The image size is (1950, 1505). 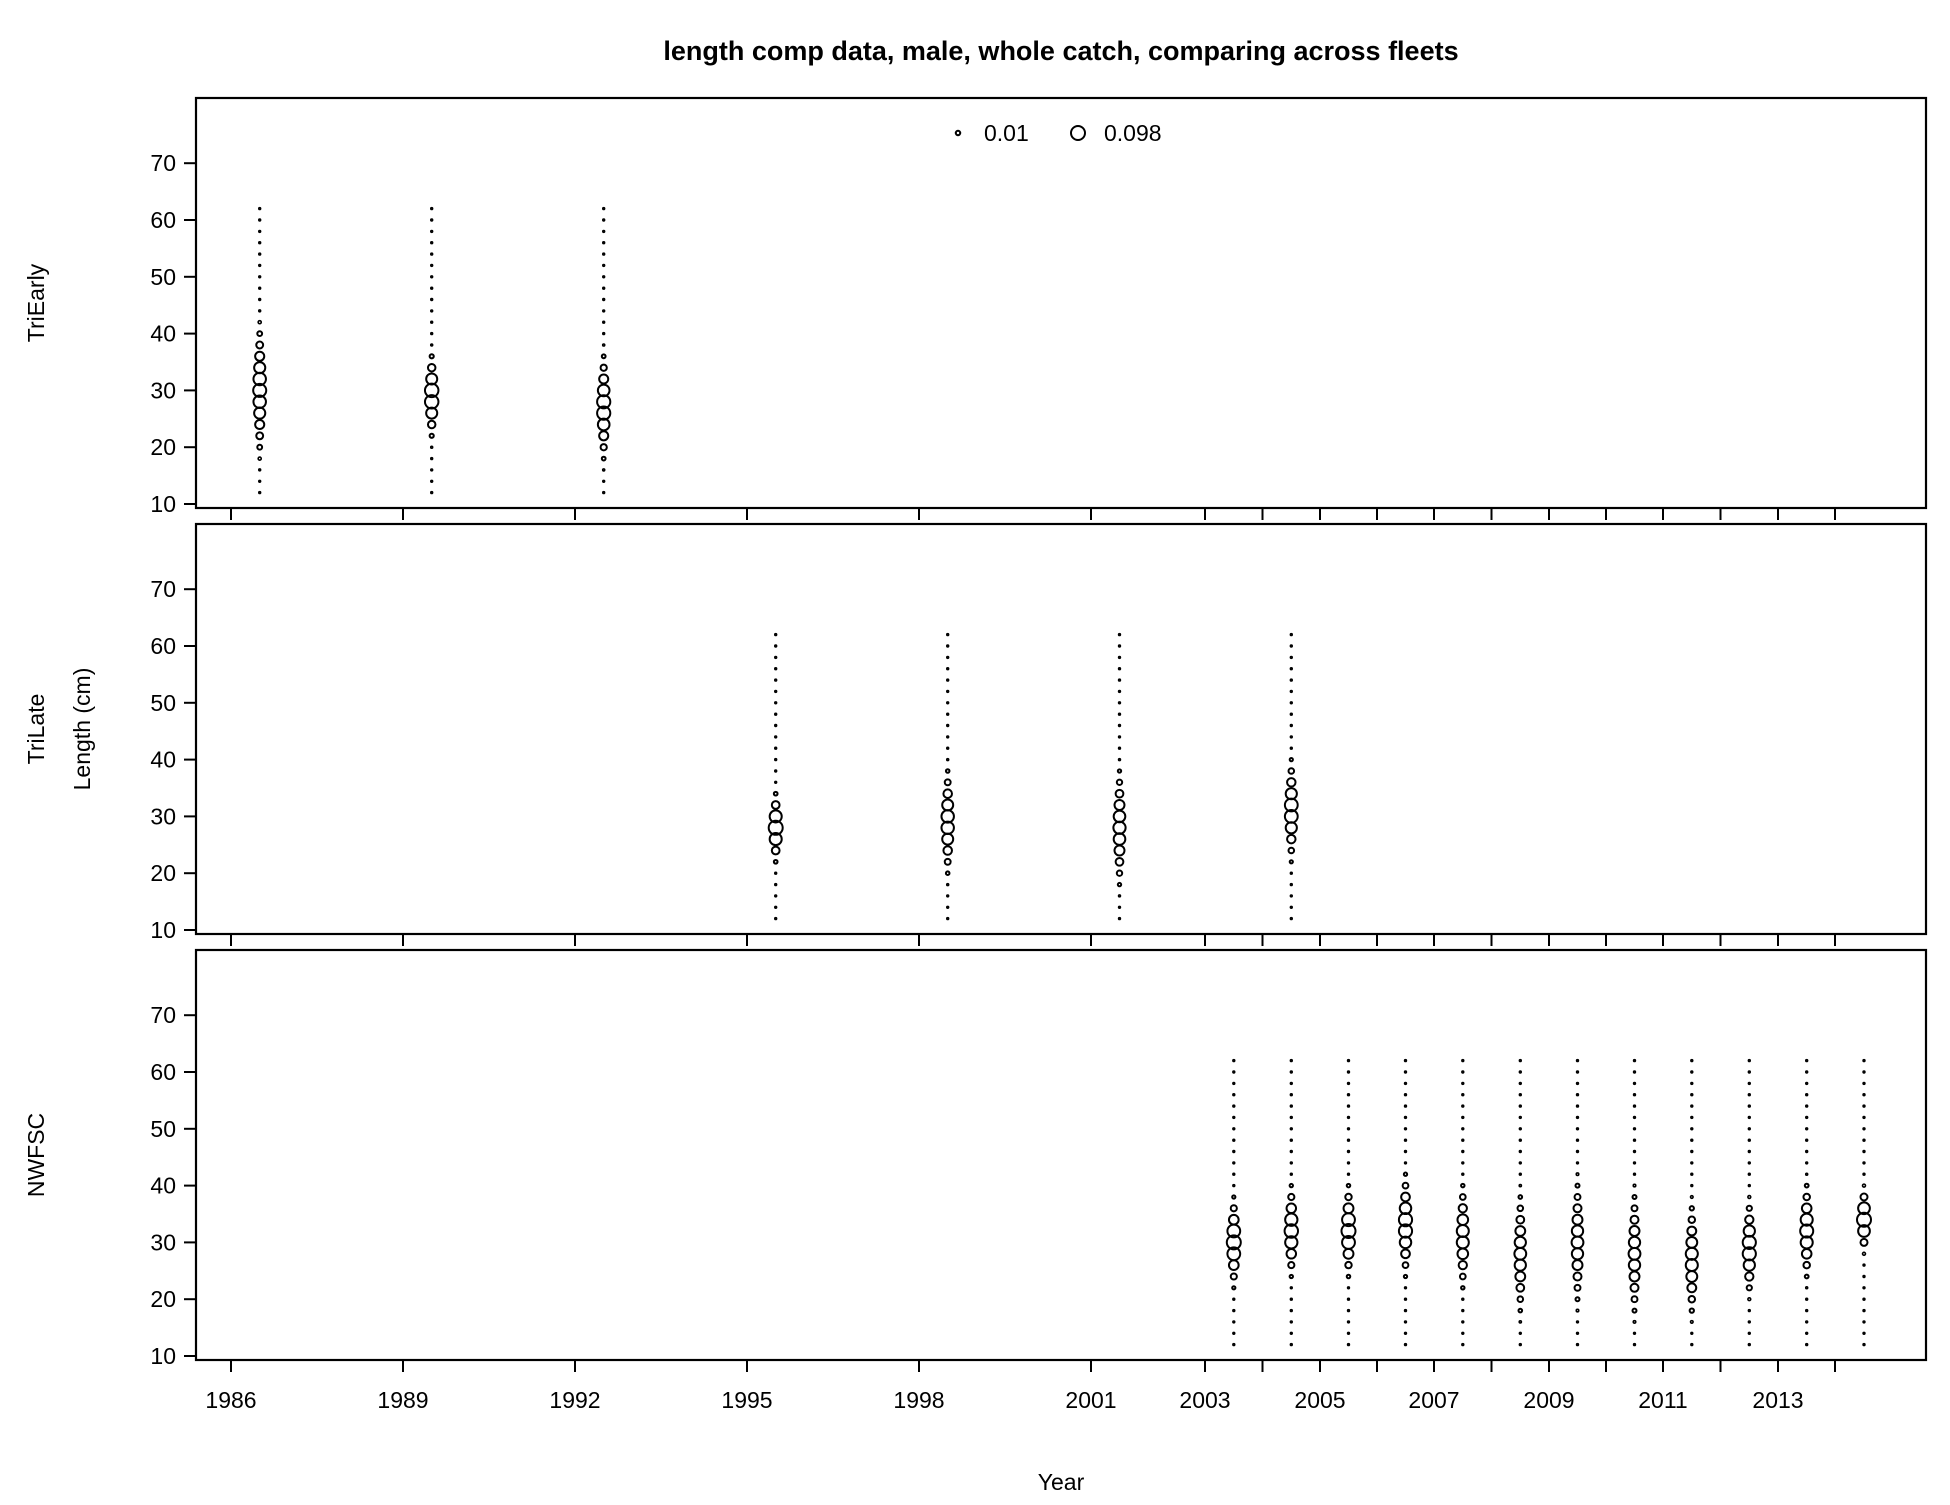 What do you see at coordinates (36, 729) in the screenshot?
I see `panel-label: TriLate` at bounding box center [36, 729].